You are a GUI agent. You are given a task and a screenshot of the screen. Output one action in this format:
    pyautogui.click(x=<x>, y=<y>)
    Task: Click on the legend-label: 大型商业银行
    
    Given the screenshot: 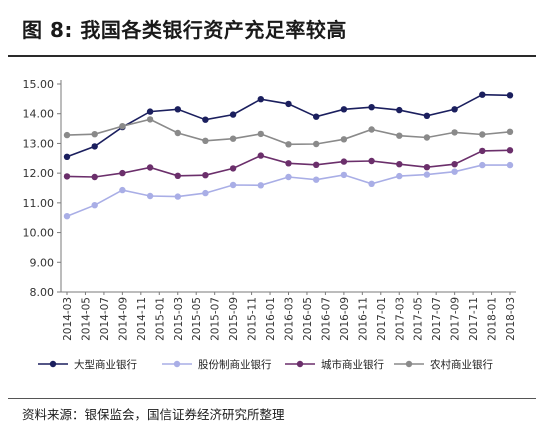 What is the action you would take?
    pyautogui.click(x=105, y=364)
    